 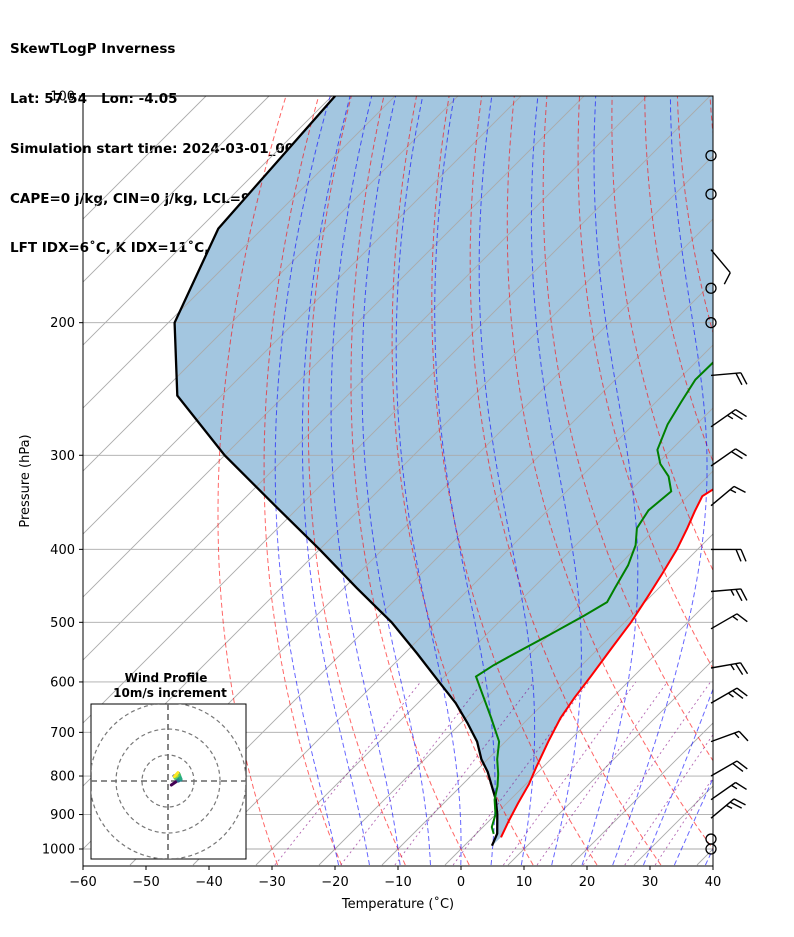 I want to click on x-tick-label: 40, so click(x=713, y=882).